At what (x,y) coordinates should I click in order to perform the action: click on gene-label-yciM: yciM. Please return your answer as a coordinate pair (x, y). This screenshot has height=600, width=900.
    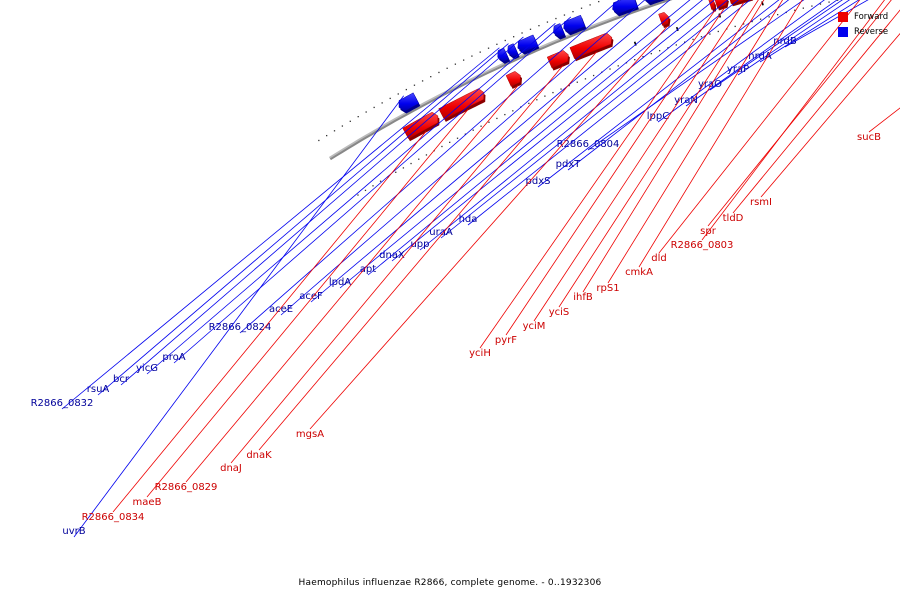
    Looking at the image, I should click on (534, 326).